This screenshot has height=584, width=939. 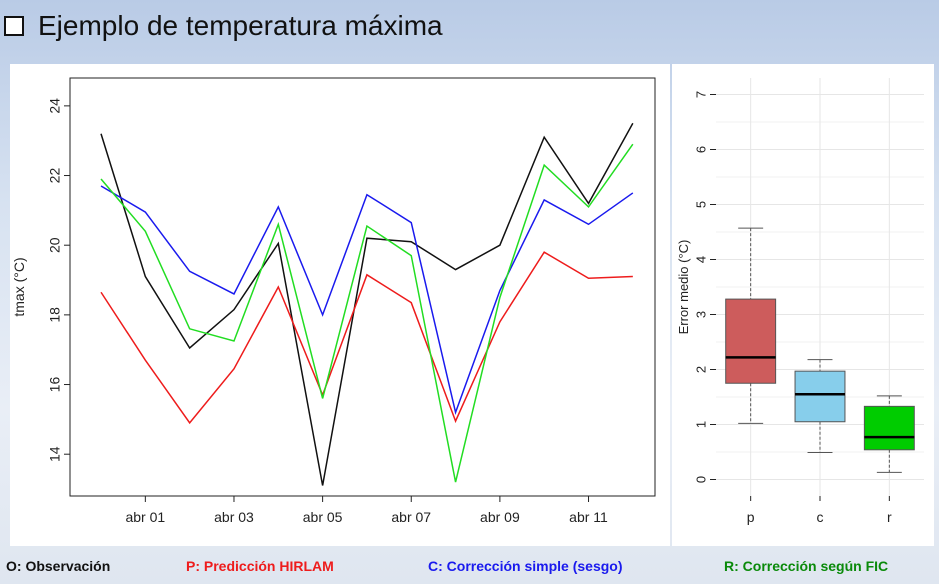 What do you see at coordinates (751, 341) in the screenshot?
I see `box-p` at bounding box center [751, 341].